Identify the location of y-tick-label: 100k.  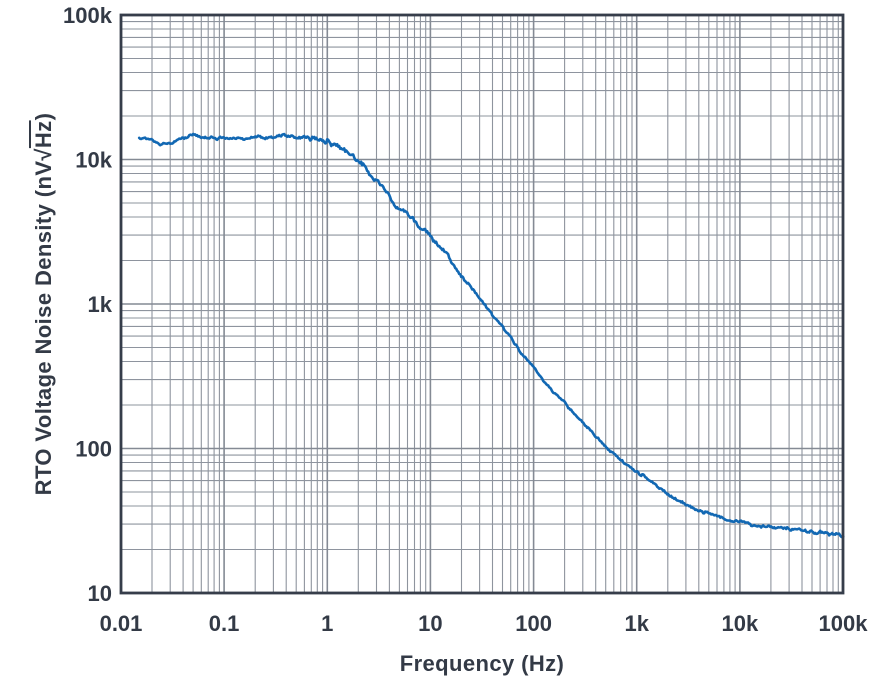
(88, 15).